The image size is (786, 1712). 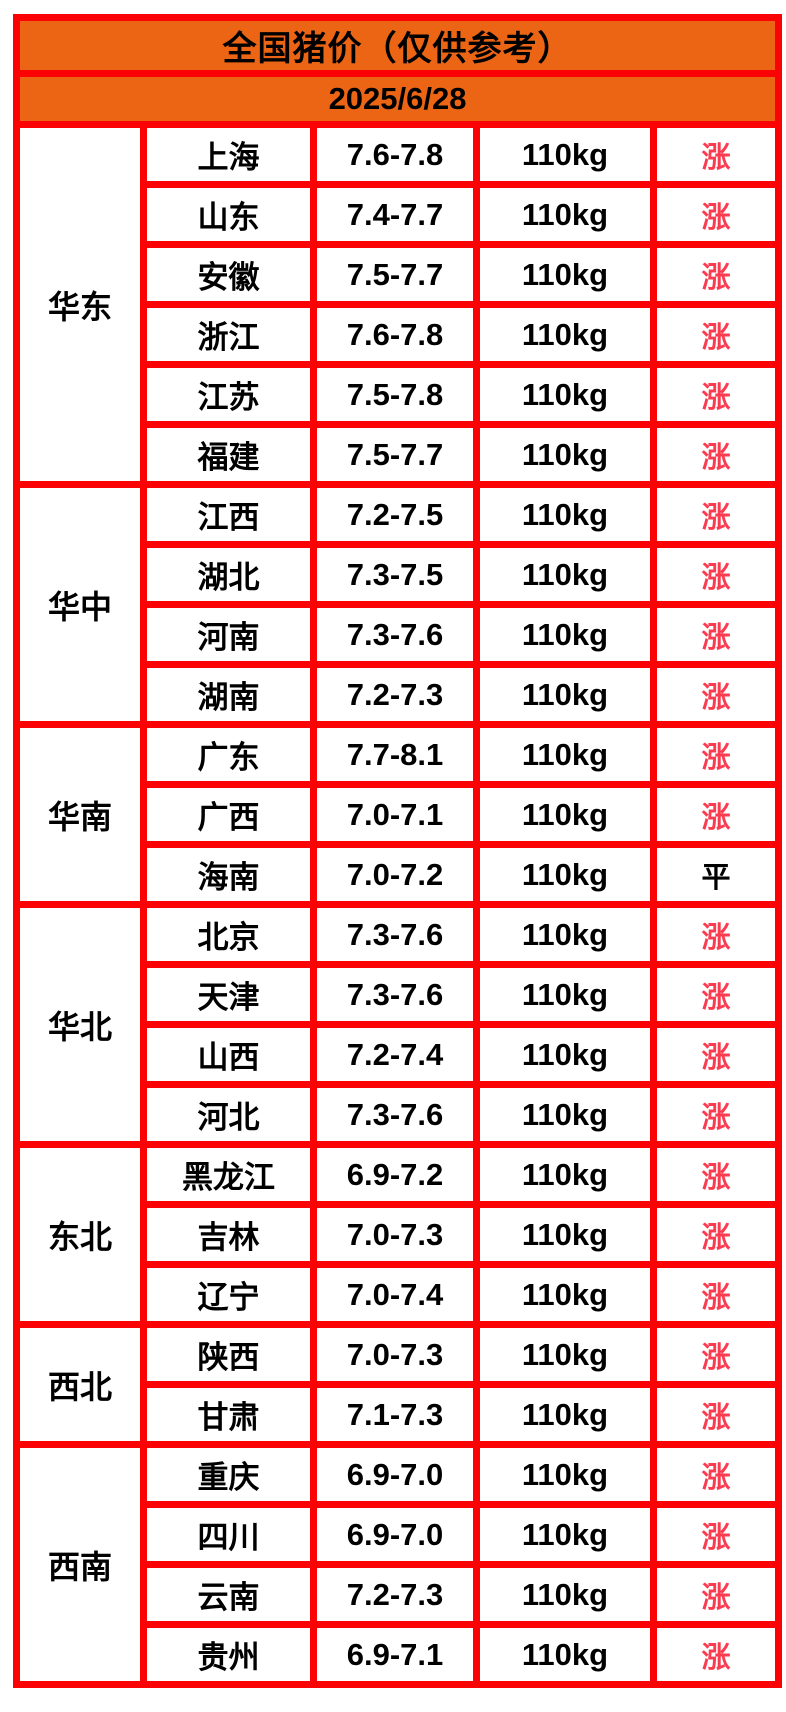 I want to click on price-cell: 7.3-7.5, so click(x=395, y=574).